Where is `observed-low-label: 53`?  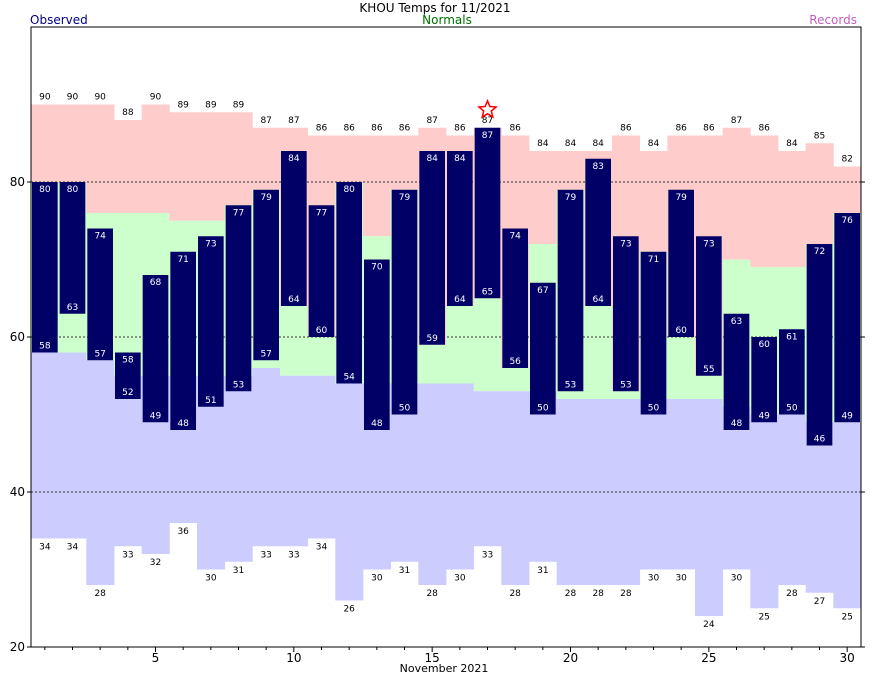
observed-low-label: 53 is located at coordinates (238, 385).